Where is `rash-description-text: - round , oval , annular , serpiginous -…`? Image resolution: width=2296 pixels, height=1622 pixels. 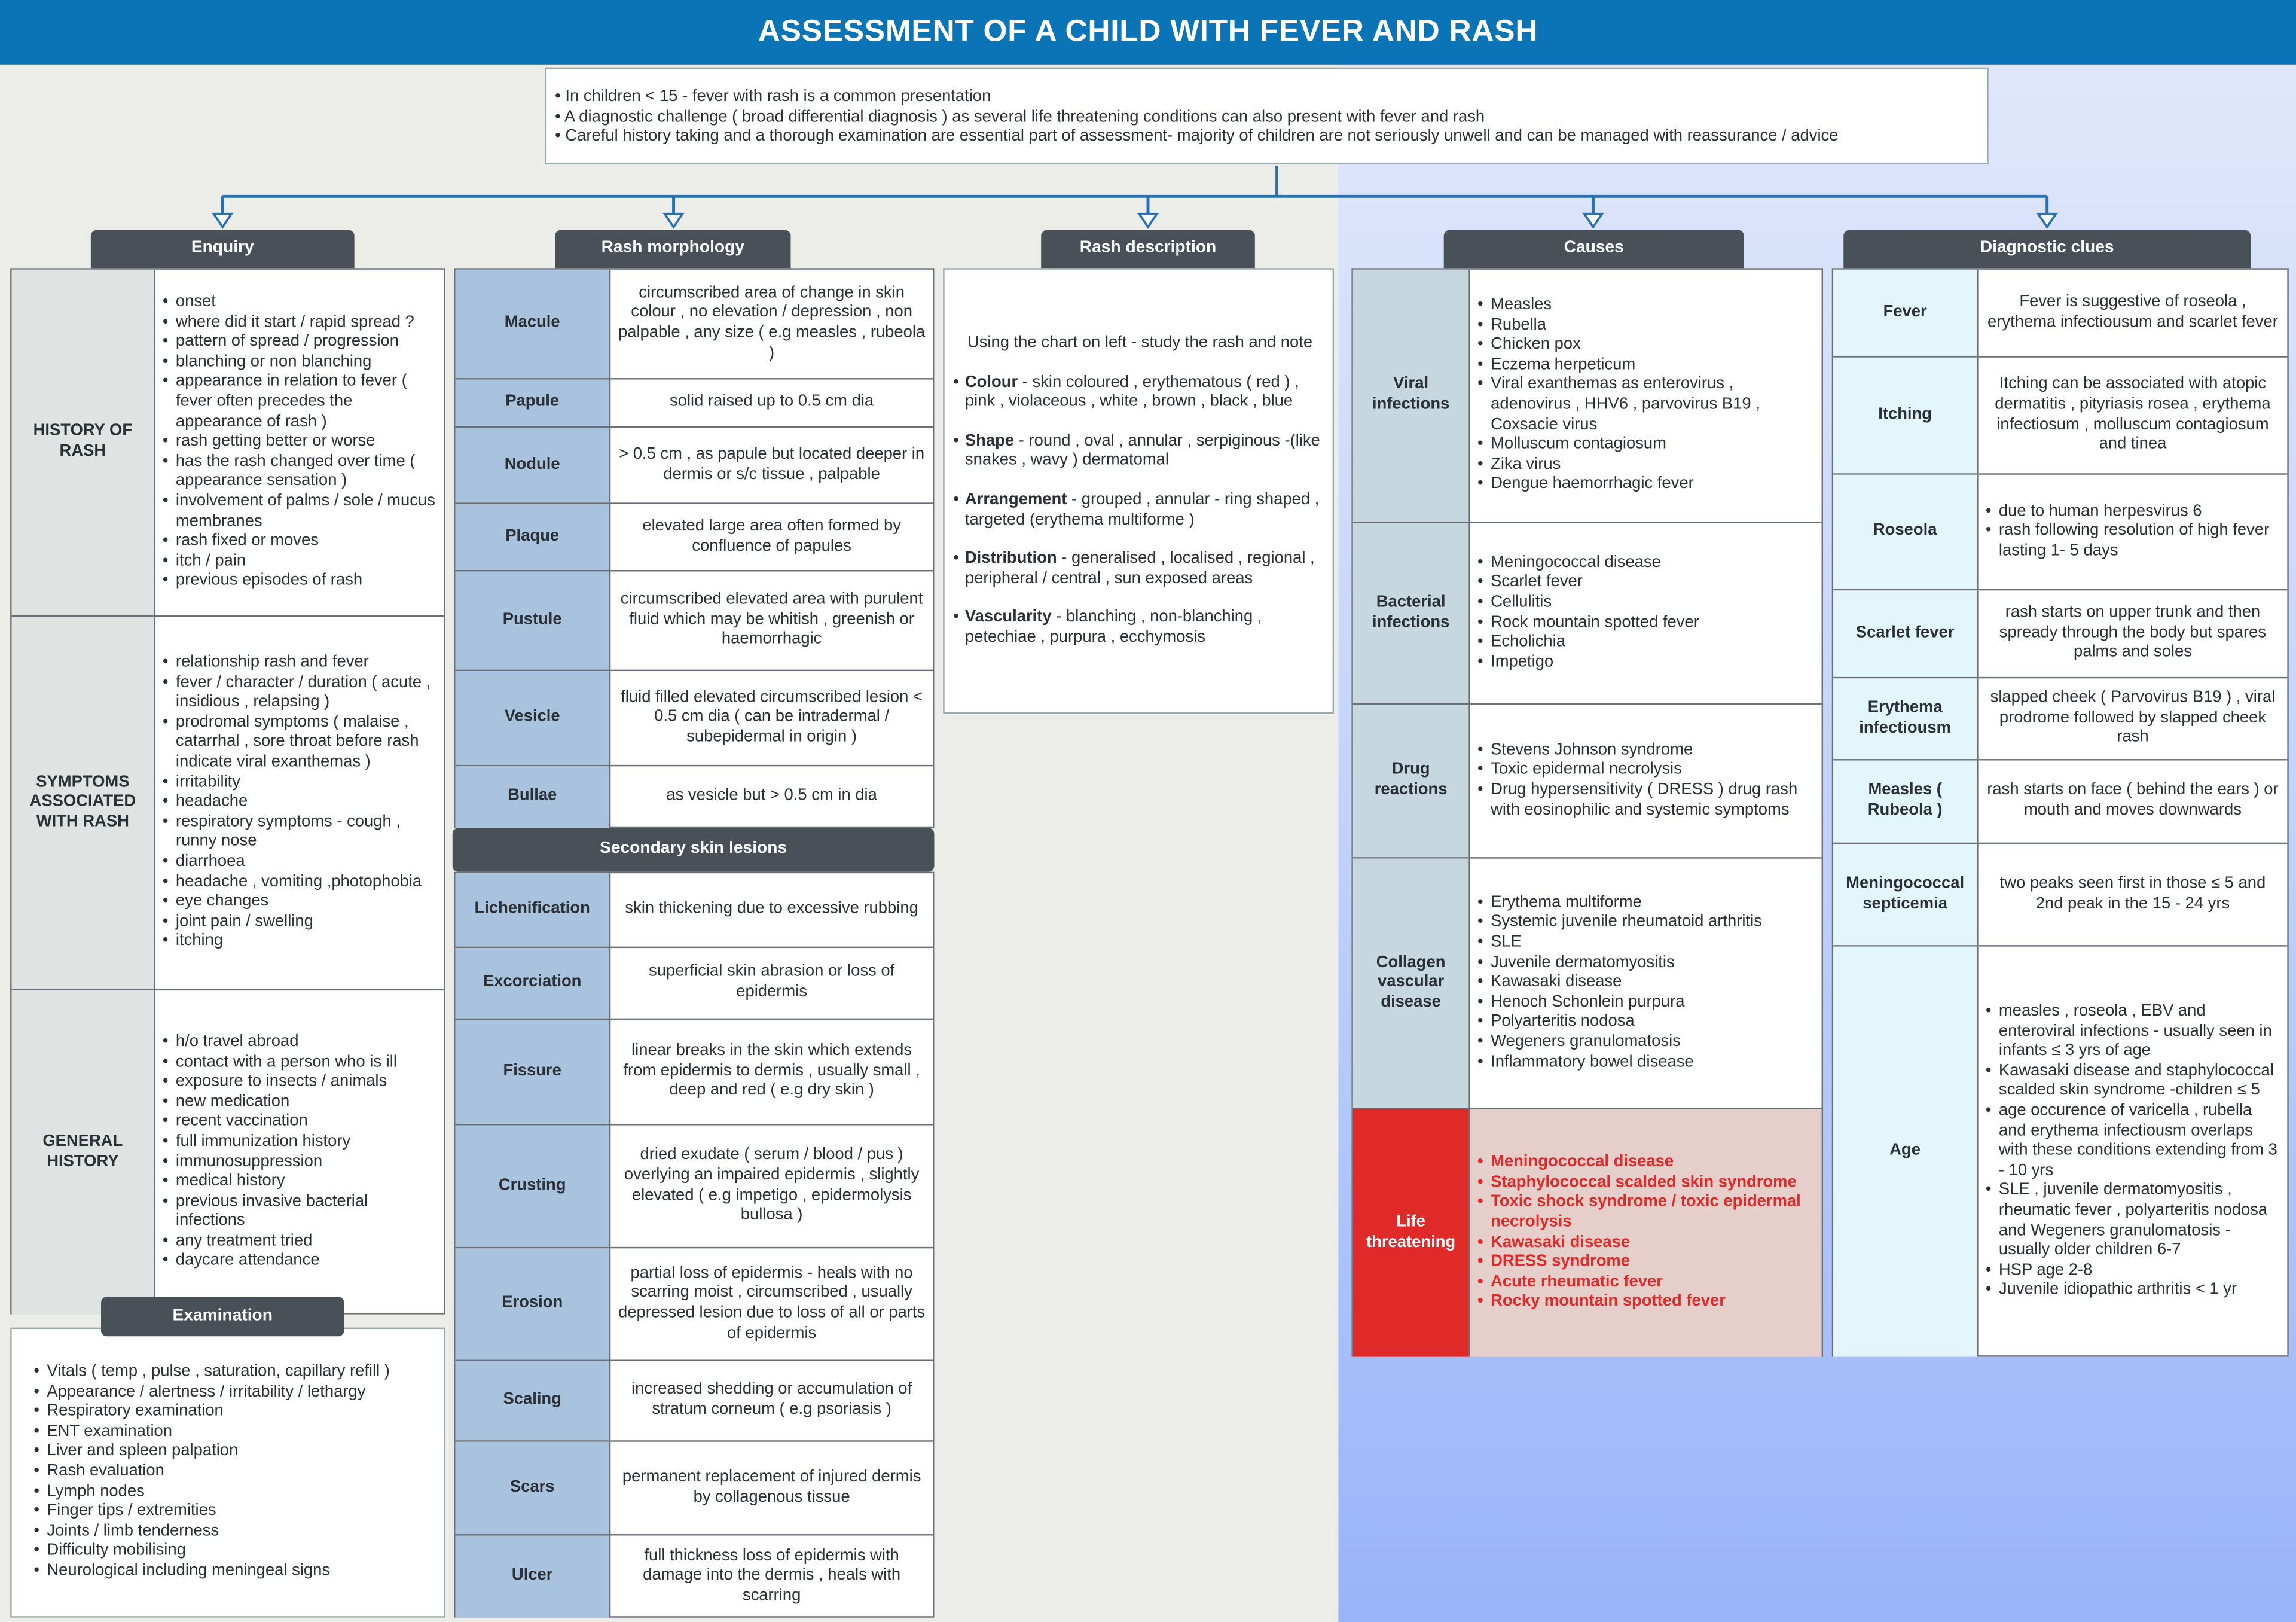
rash-description-text: - round , oval , annular , serpiginous -… is located at coordinates (1142, 450).